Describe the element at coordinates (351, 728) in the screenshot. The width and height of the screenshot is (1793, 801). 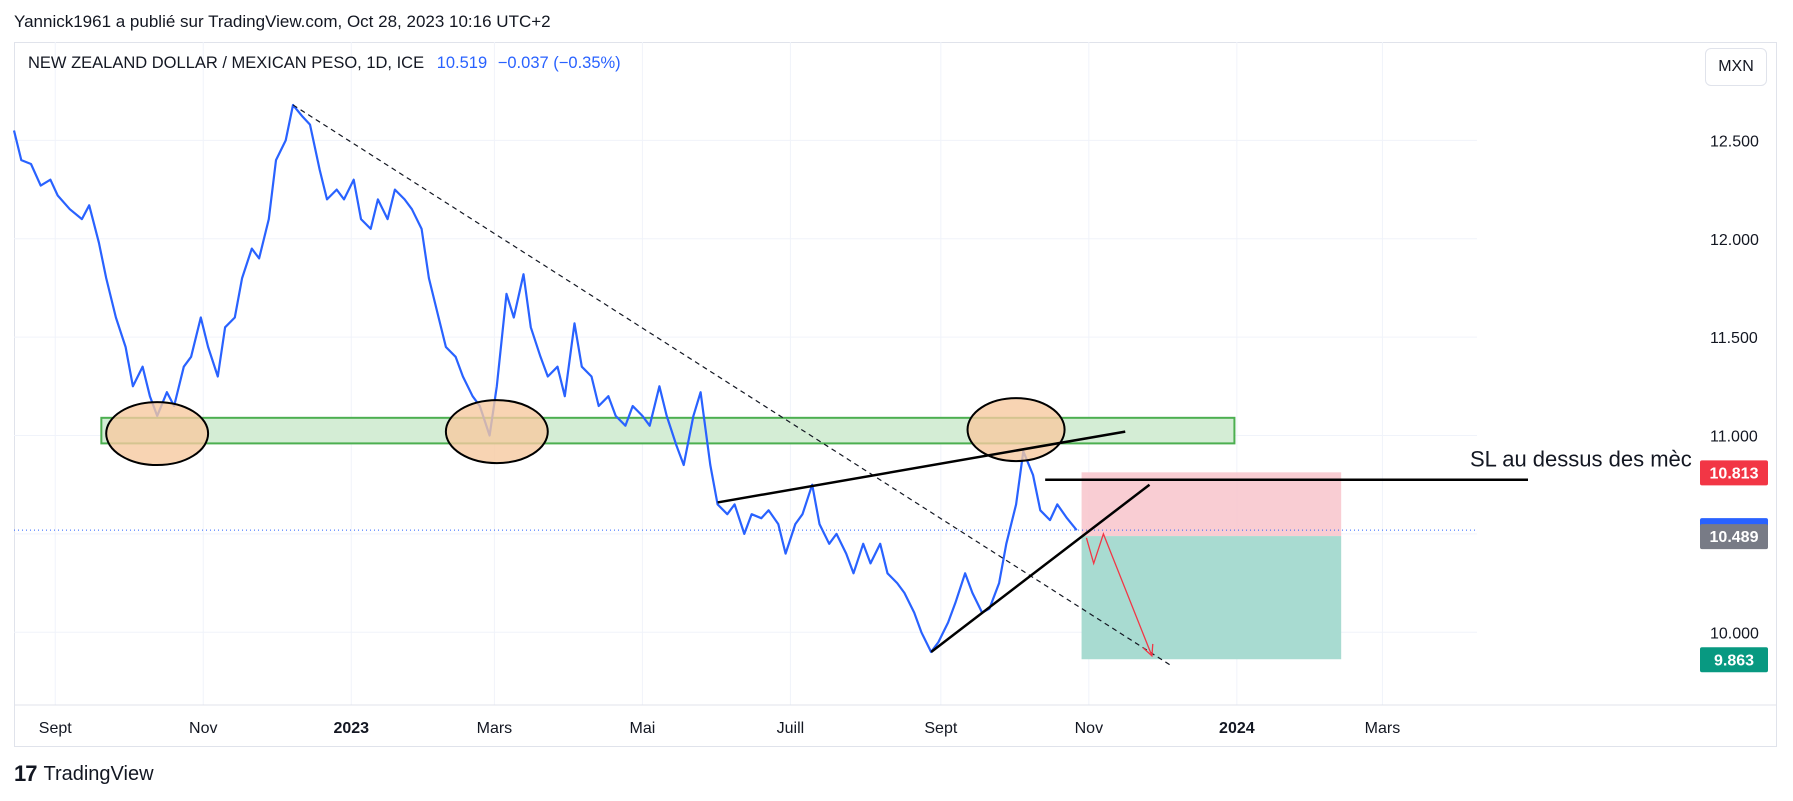
I see `x-tick-label: 2023` at that location.